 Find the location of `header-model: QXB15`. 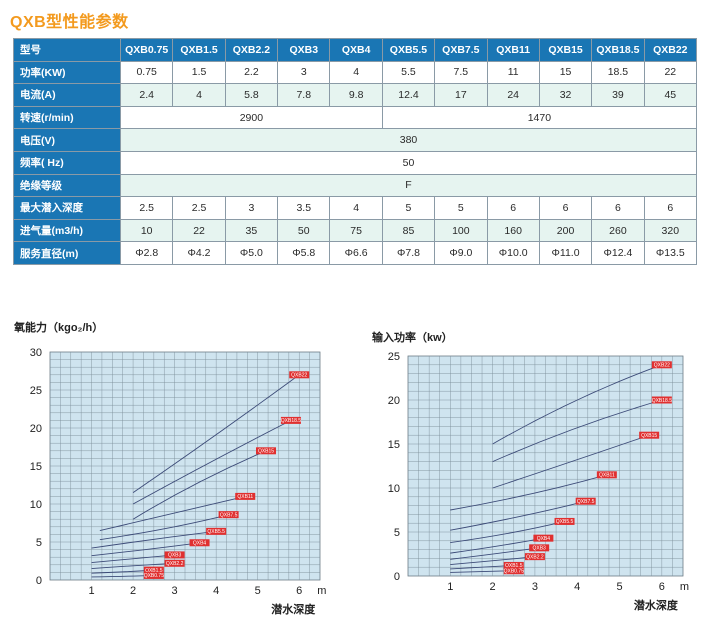

header-model: QXB15 is located at coordinates (565, 50).